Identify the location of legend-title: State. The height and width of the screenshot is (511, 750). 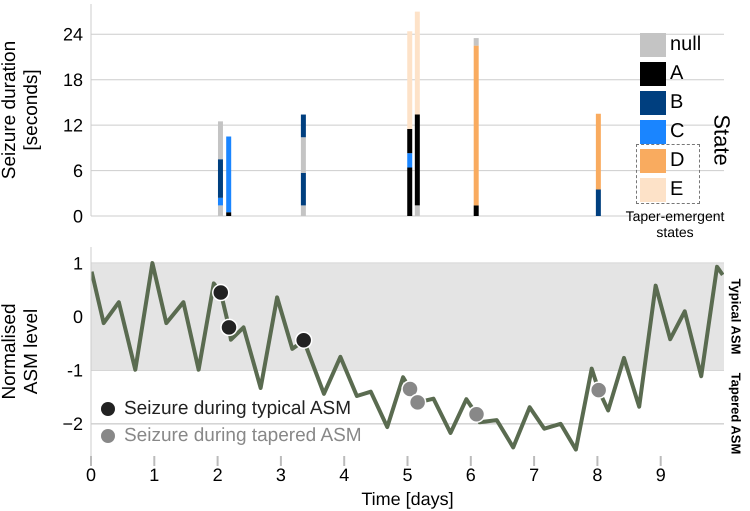
(722, 140).